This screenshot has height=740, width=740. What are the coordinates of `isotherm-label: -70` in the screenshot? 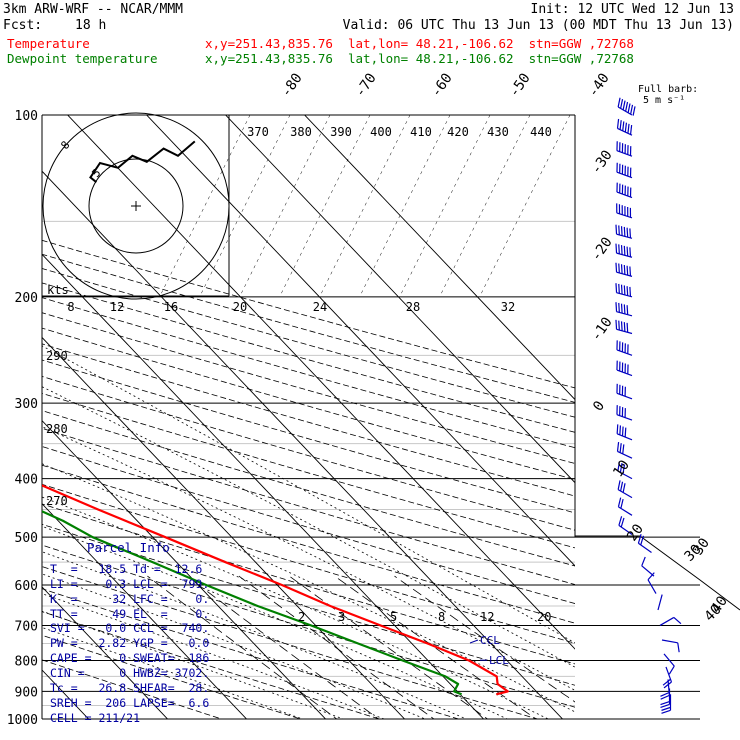 It's located at (366, 85).